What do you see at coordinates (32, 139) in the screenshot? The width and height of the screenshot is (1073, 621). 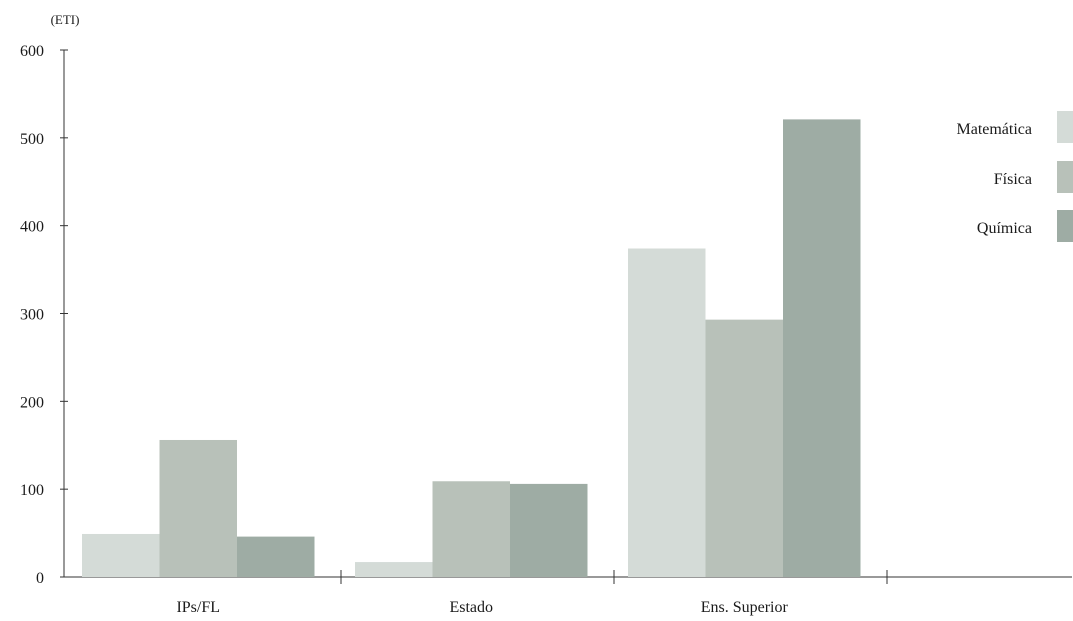 I see `y-tick-label: 500` at bounding box center [32, 139].